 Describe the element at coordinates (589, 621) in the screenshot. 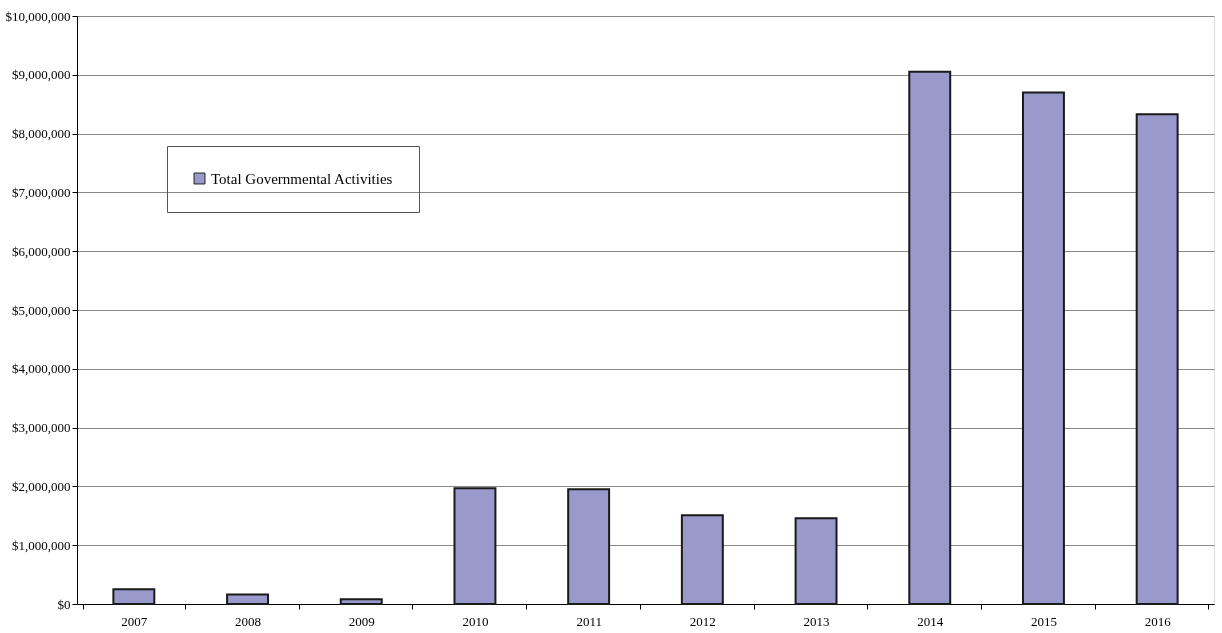

I see `x-tick-label: 2011` at that location.